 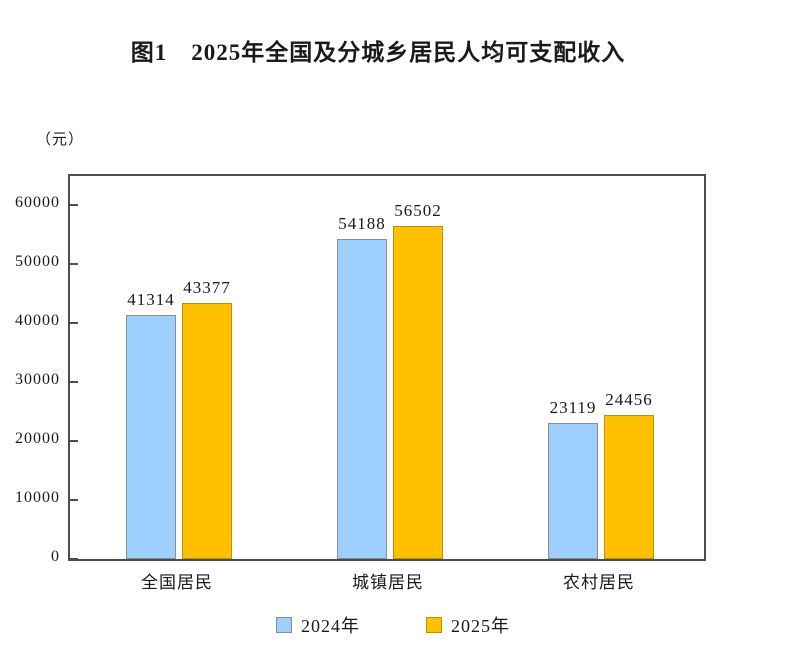 What do you see at coordinates (330, 626) in the screenshot?
I see `legend-label: 2024年` at bounding box center [330, 626].